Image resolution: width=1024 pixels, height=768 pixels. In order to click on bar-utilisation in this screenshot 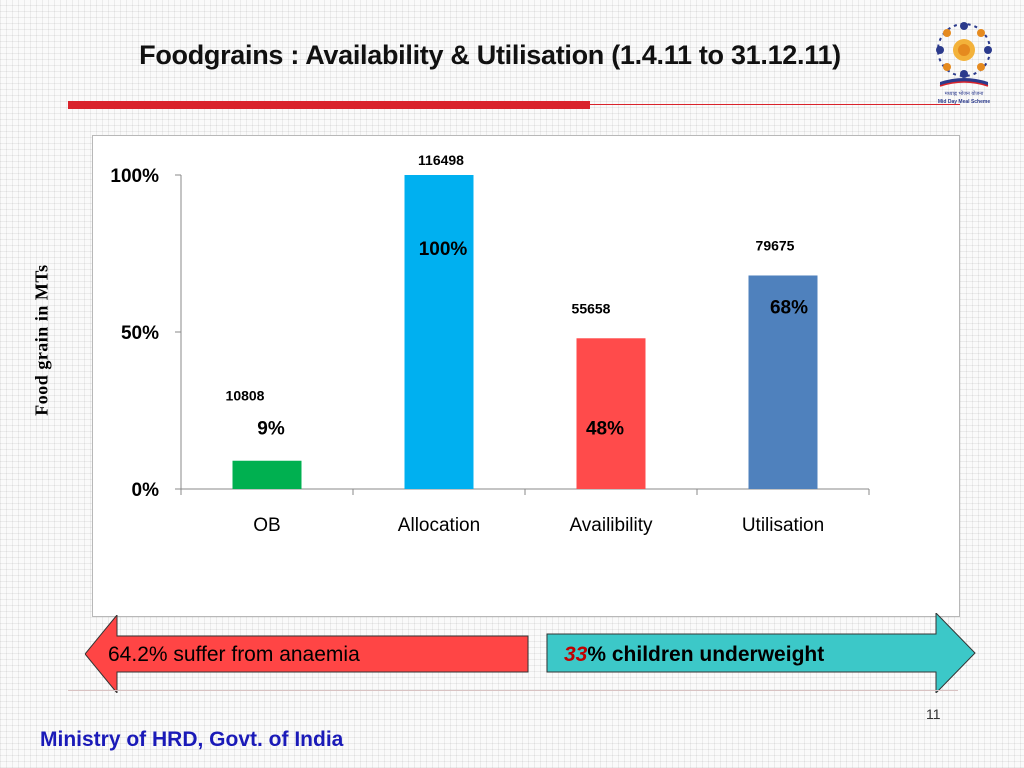, I will do `click(783, 382)`.